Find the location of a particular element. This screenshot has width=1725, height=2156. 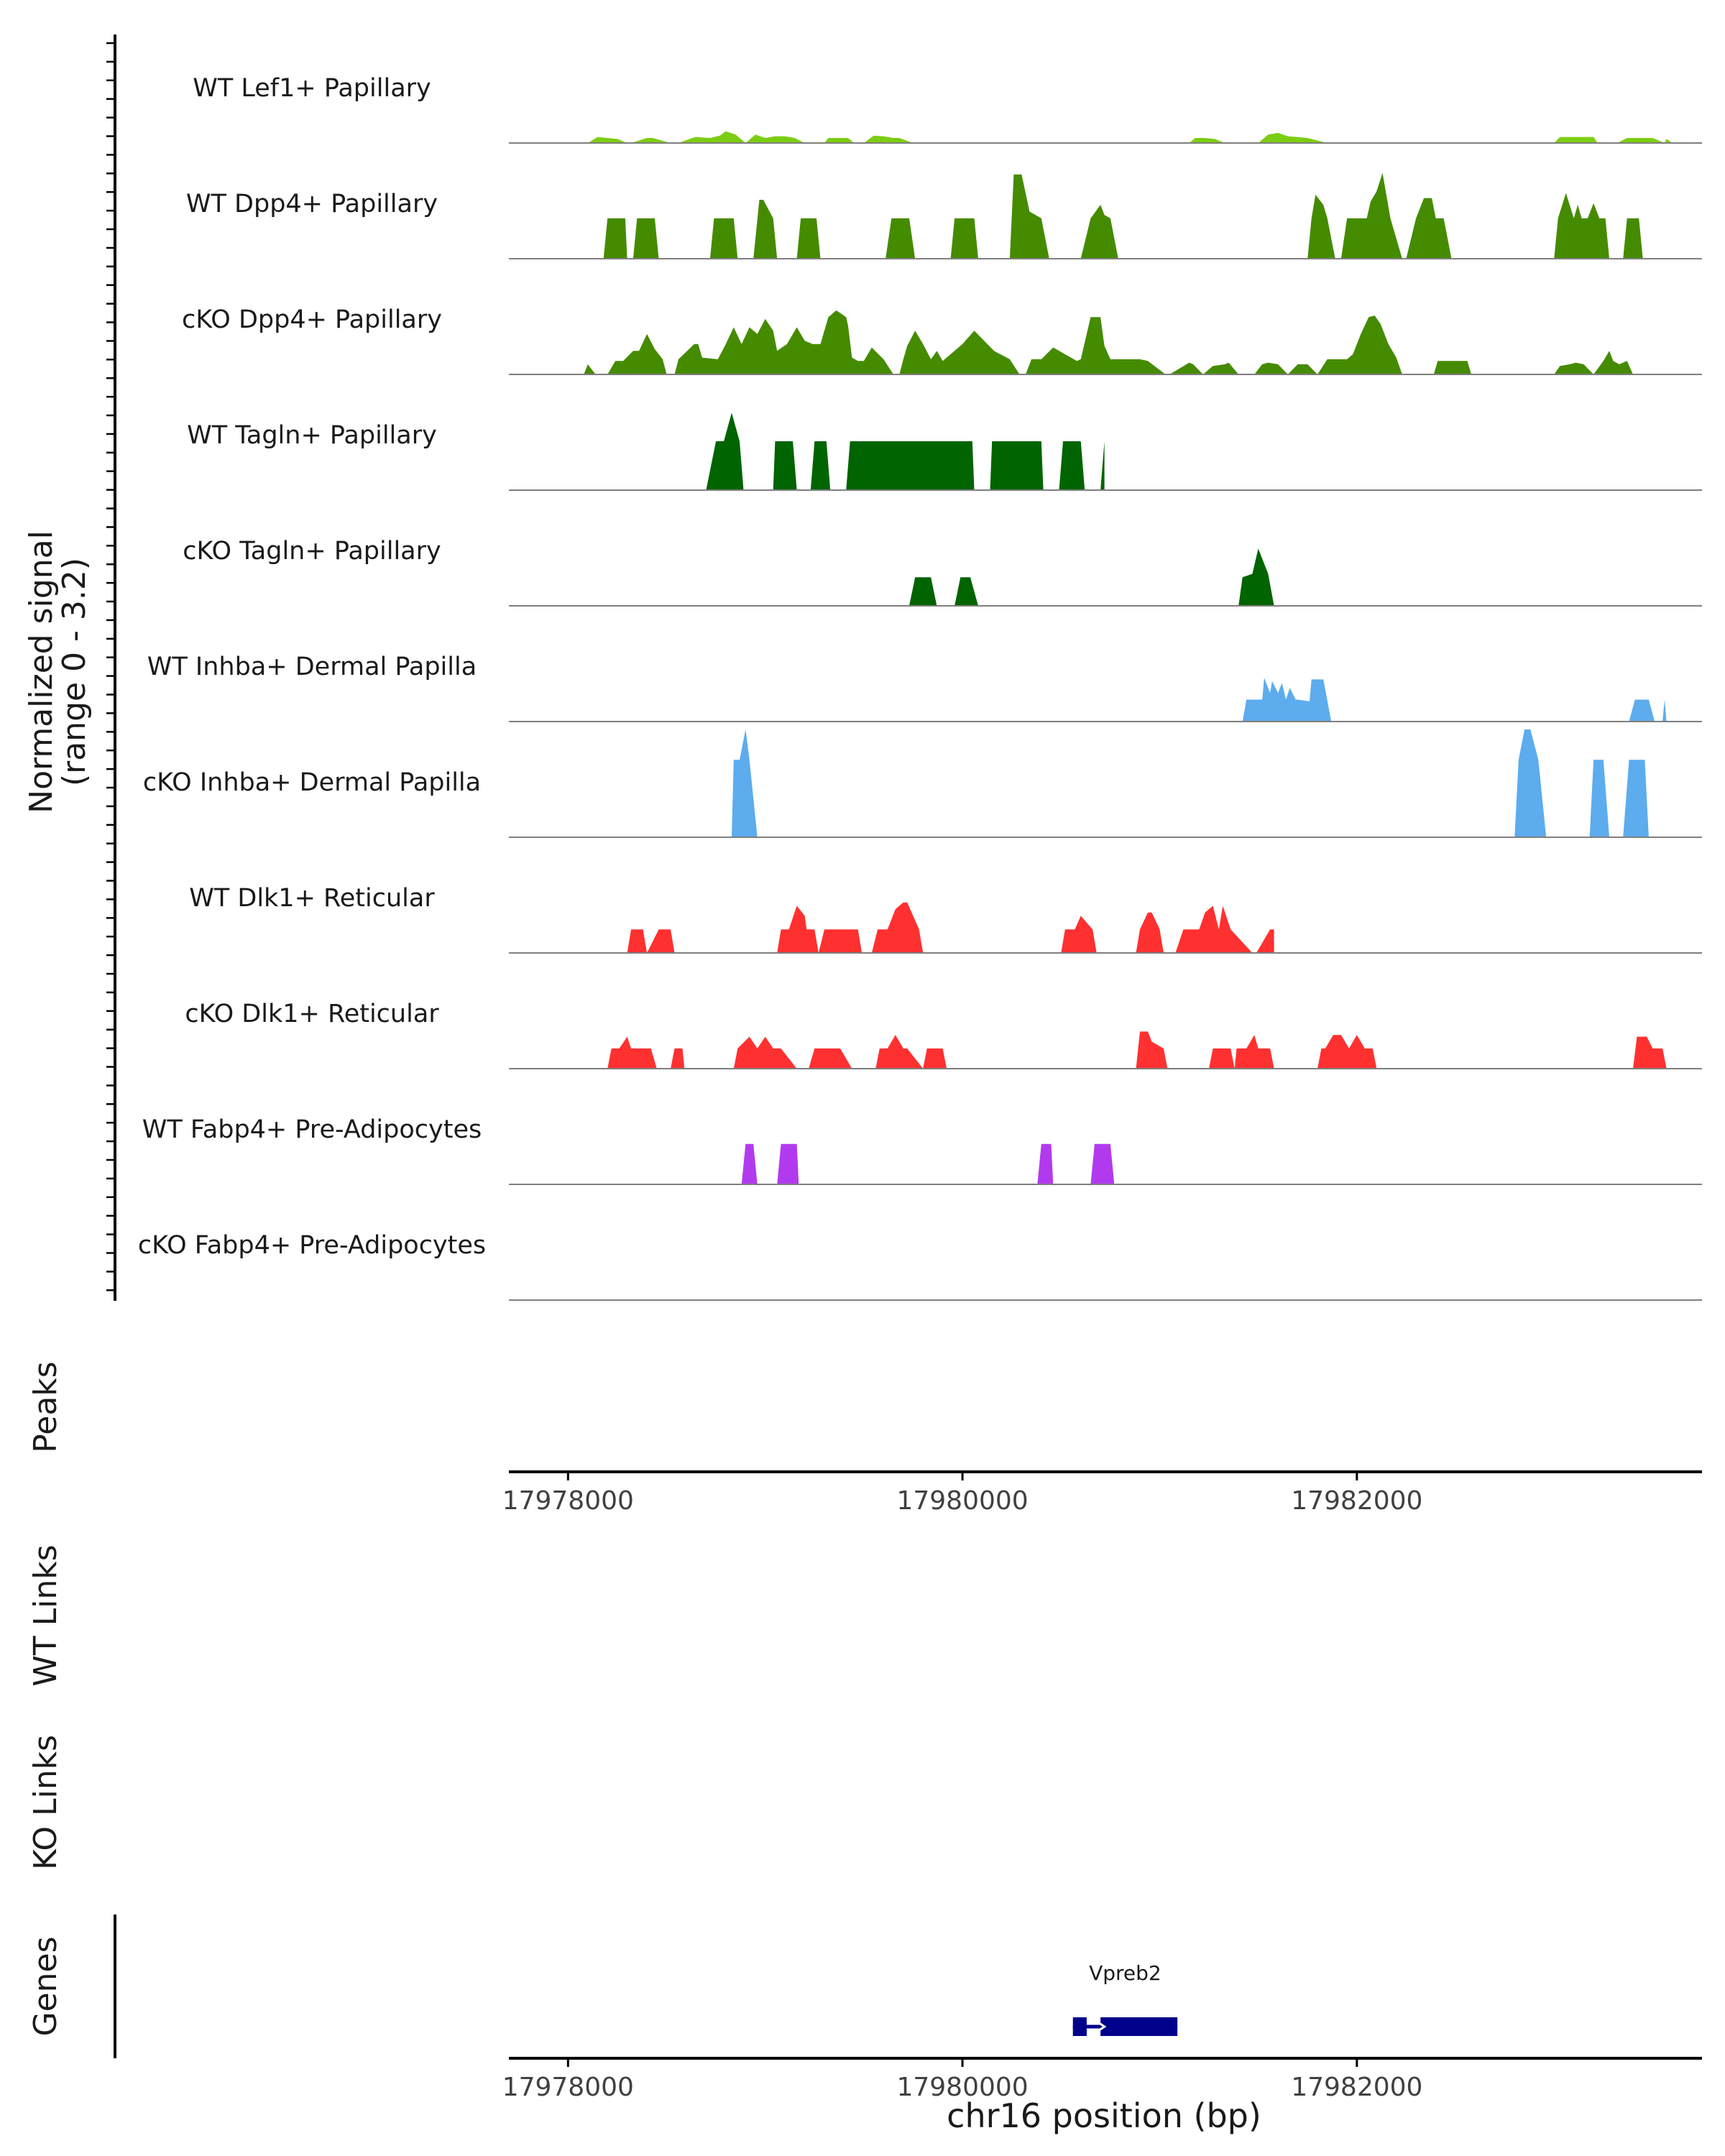

track-7: WT Dlk1+ Reticular is located at coordinates (945, 919).